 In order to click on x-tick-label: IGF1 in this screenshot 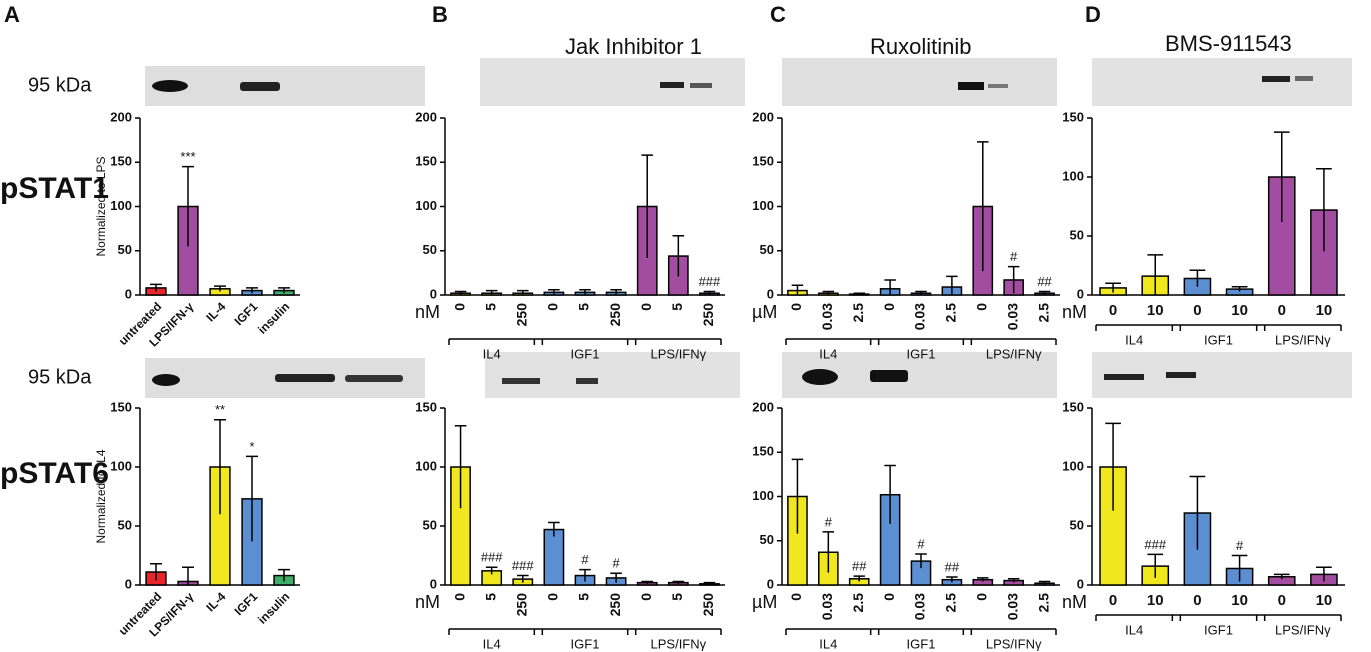, I will do `click(246, 313)`.